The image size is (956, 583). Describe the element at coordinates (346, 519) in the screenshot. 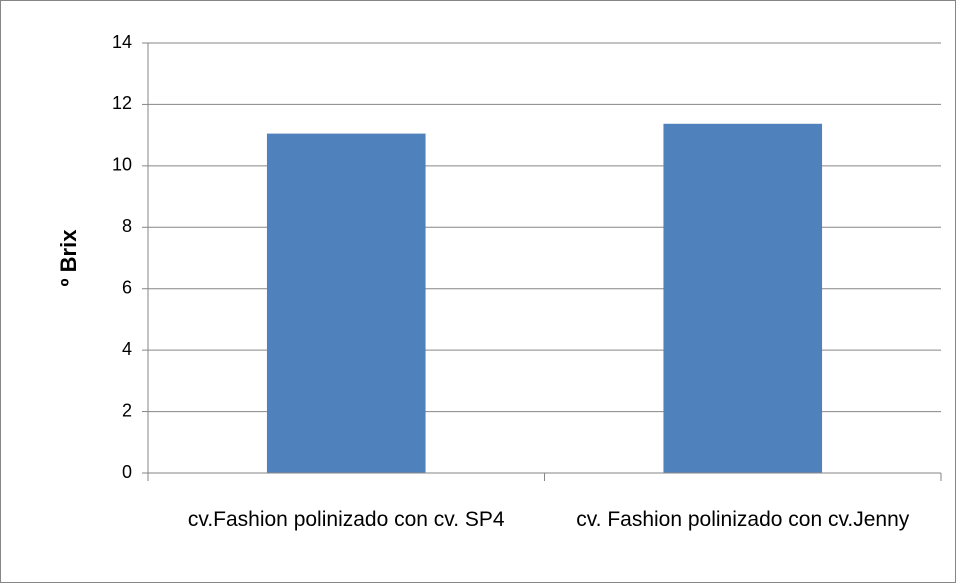

I see `x-tick-label: cv.Fashion polinizado con cv. SP4` at that location.